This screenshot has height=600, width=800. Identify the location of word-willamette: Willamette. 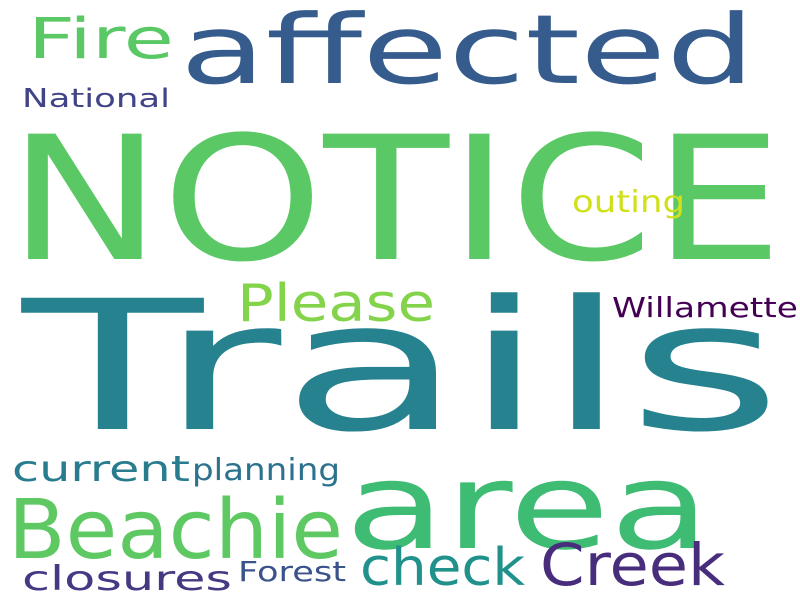
(705, 307).